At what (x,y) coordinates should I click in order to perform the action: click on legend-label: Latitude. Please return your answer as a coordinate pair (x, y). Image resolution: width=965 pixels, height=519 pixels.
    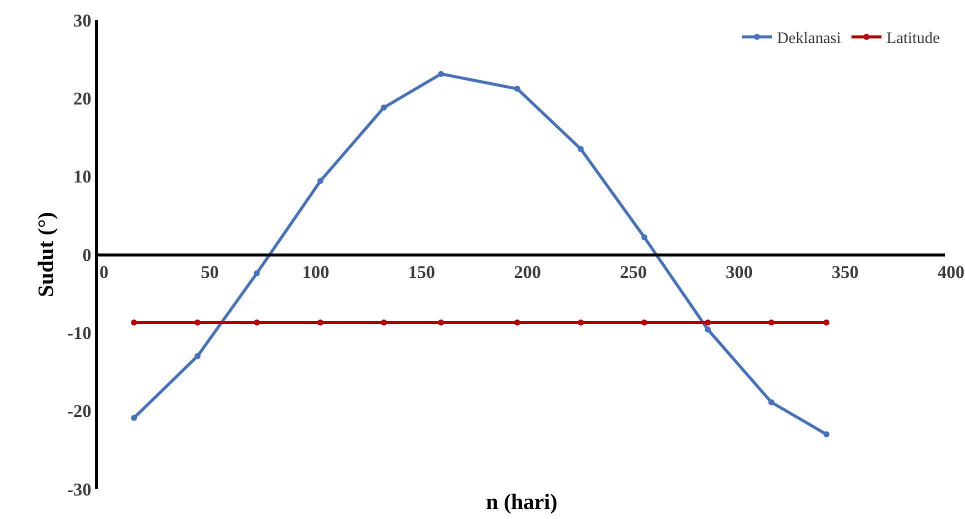
    Looking at the image, I should click on (913, 39).